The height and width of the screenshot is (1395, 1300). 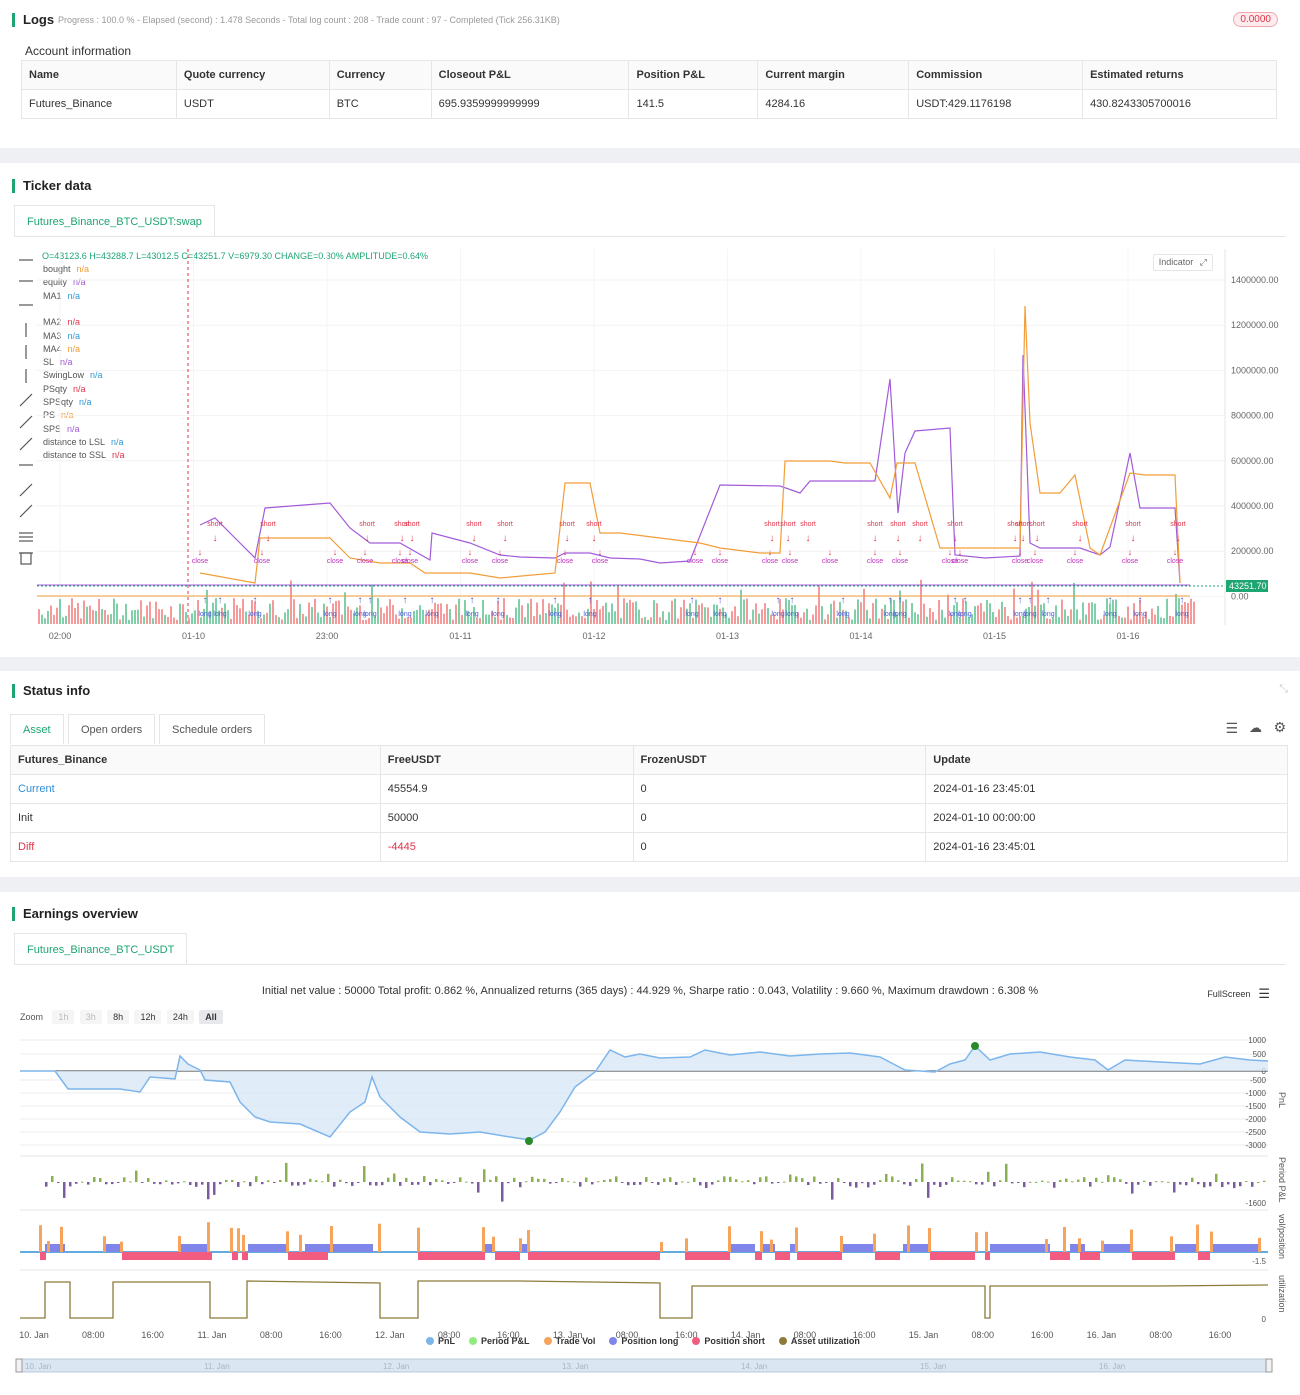 What do you see at coordinates (112, 729) in the screenshot?
I see `tab-open-orders: Open orders` at bounding box center [112, 729].